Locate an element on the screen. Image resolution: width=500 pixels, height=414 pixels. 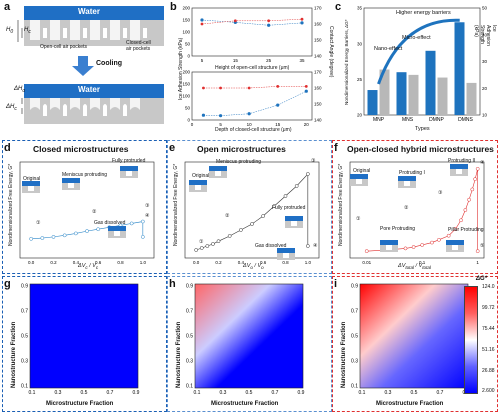
f-original: Original is located at coordinates (362, 171).